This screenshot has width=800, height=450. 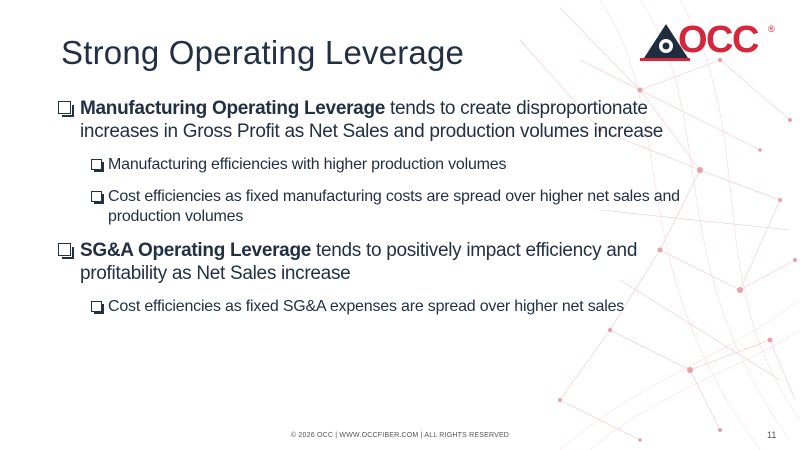 I want to click on registered-mark: ®, so click(x=771, y=29).